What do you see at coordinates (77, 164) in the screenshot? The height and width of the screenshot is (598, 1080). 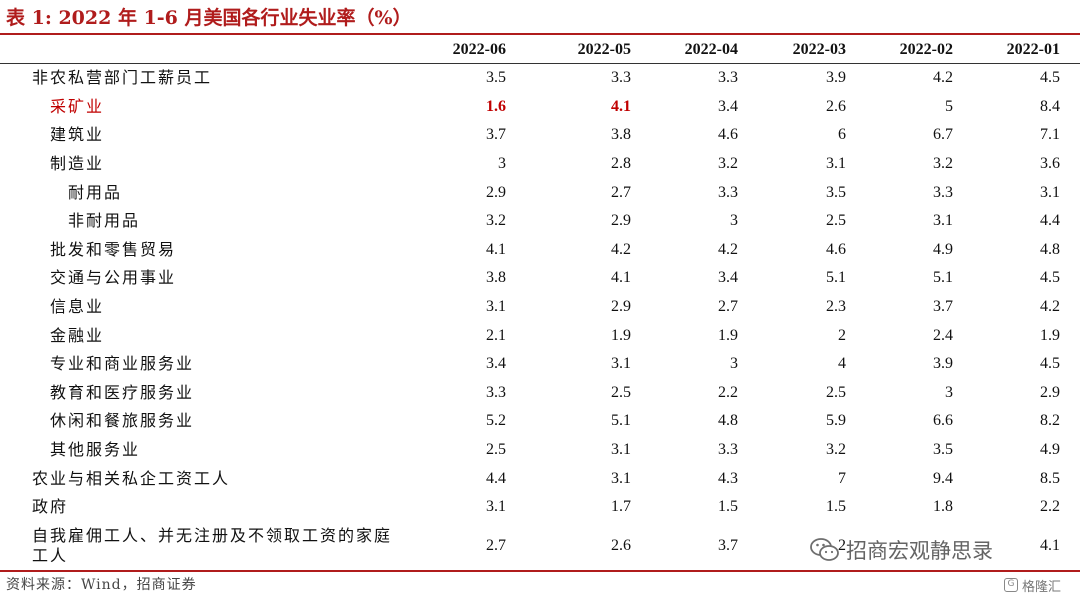 I see `row-label: 制造业` at bounding box center [77, 164].